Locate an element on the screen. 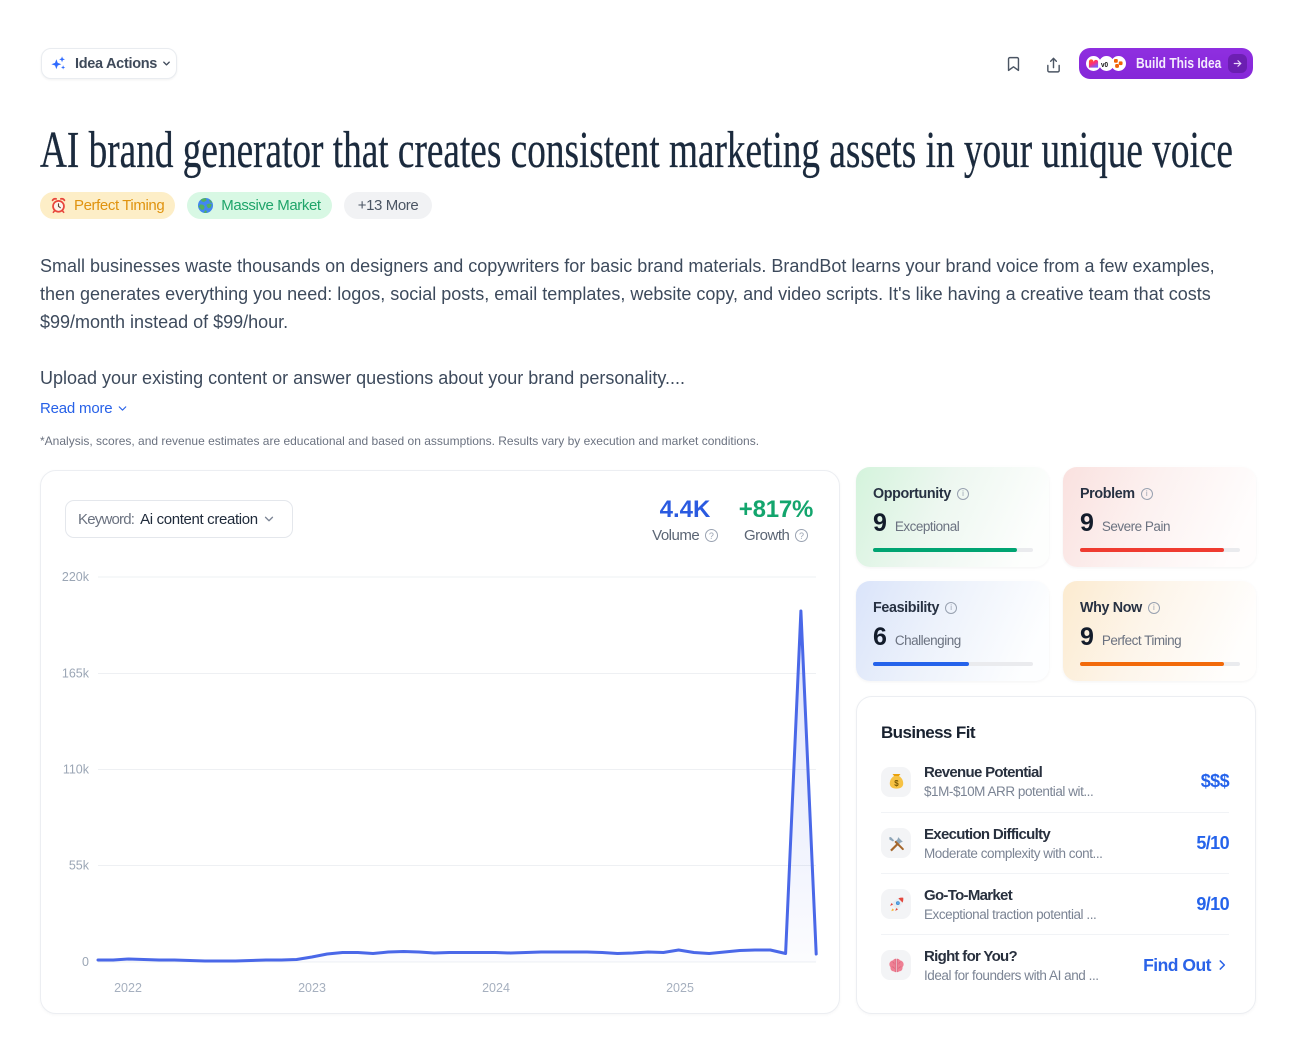  svg-text: 2025 is located at coordinates (680, 988).